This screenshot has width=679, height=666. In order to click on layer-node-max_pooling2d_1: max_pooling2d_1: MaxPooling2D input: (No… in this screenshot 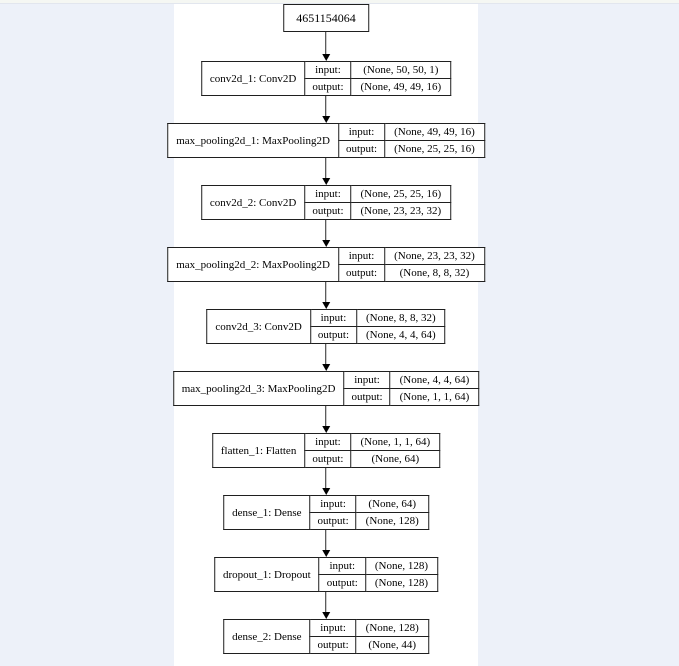, I will do `click(326, 140)`.